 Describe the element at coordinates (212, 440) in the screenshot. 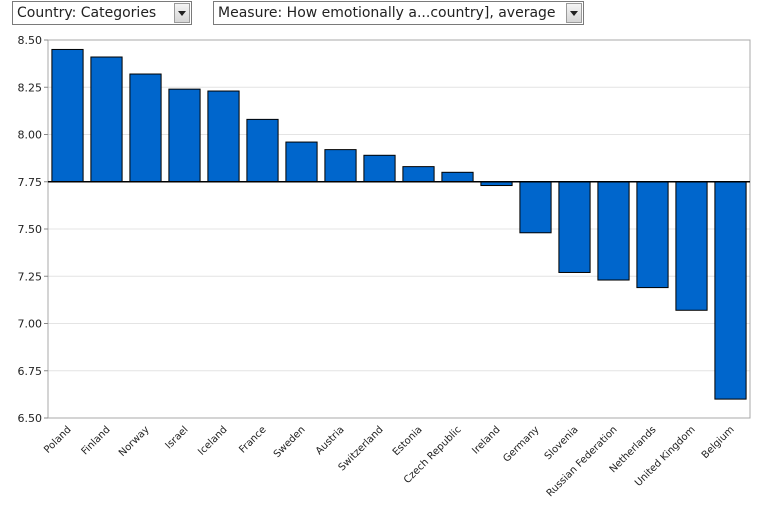

I see `x-tick-label: Iceland` at that location.